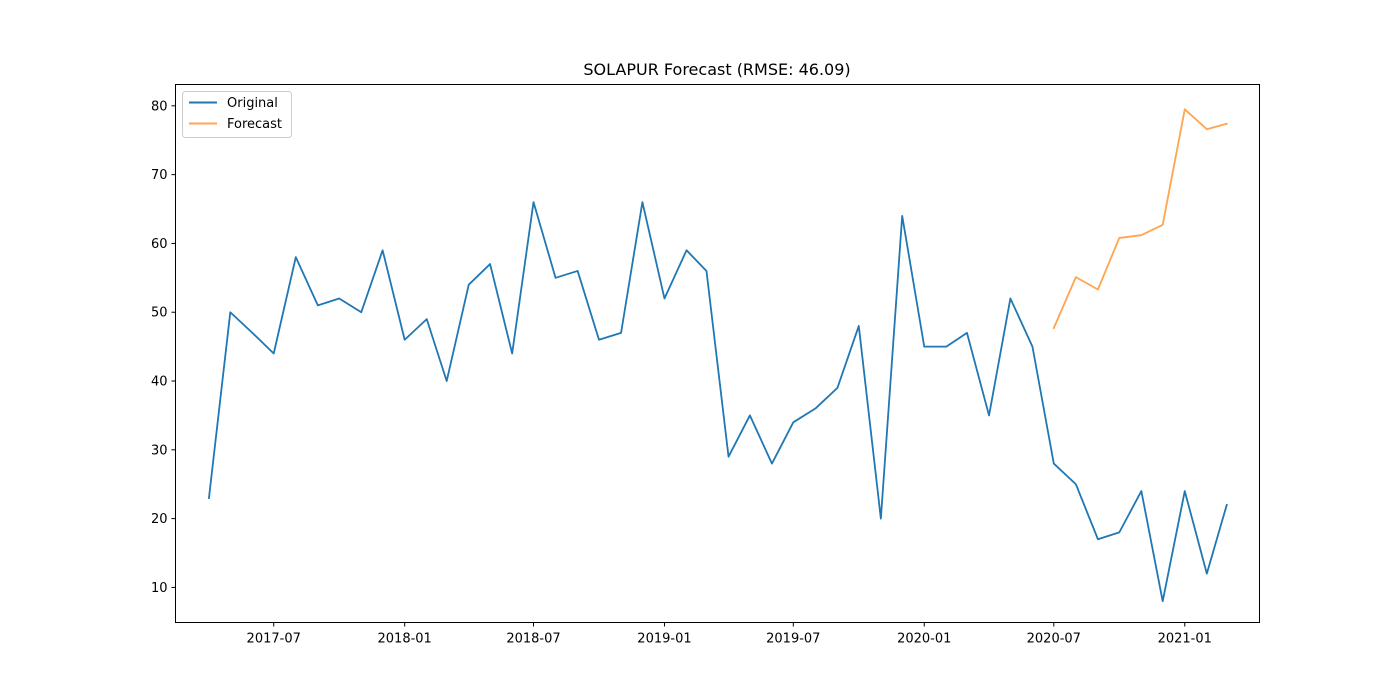  I want to click on x-tick-label-7: 2021-01, so click(1185, 639).